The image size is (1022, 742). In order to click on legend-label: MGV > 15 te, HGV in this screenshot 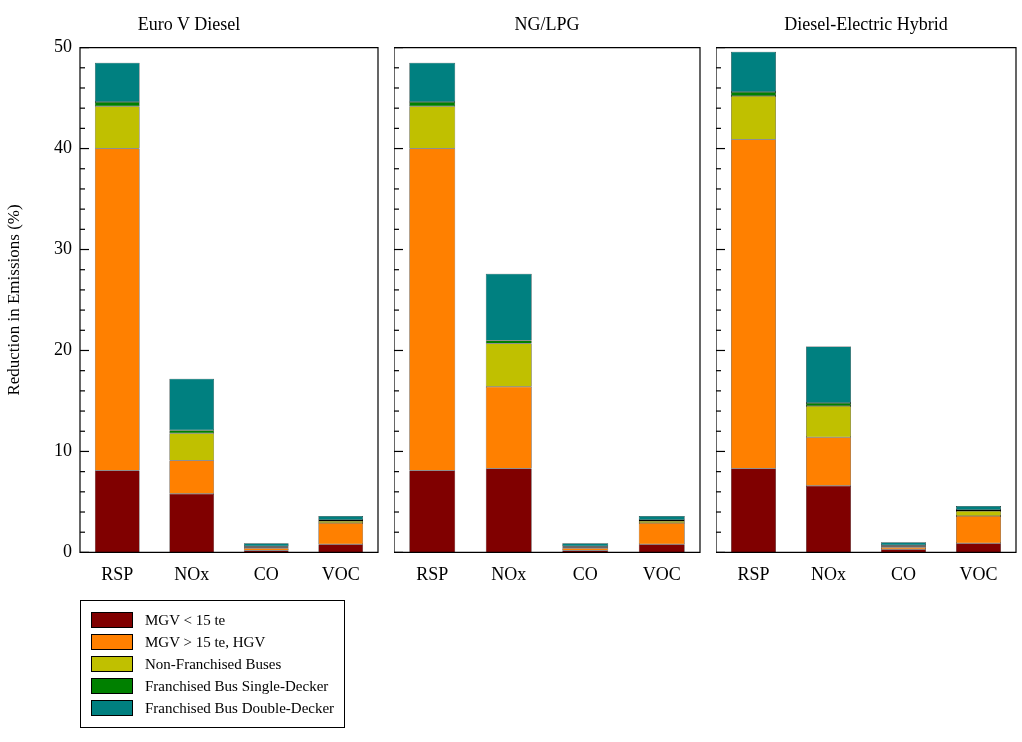, I will do `click(205, 642)`.